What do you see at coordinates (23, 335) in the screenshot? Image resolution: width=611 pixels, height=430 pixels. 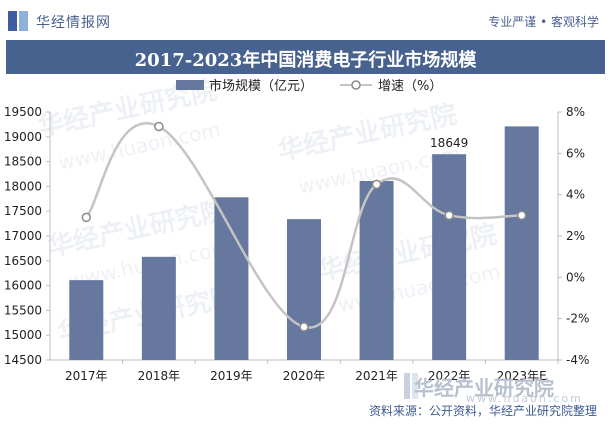 I see `y-left-tick-label: 15000` at bounding box center [23, 335].